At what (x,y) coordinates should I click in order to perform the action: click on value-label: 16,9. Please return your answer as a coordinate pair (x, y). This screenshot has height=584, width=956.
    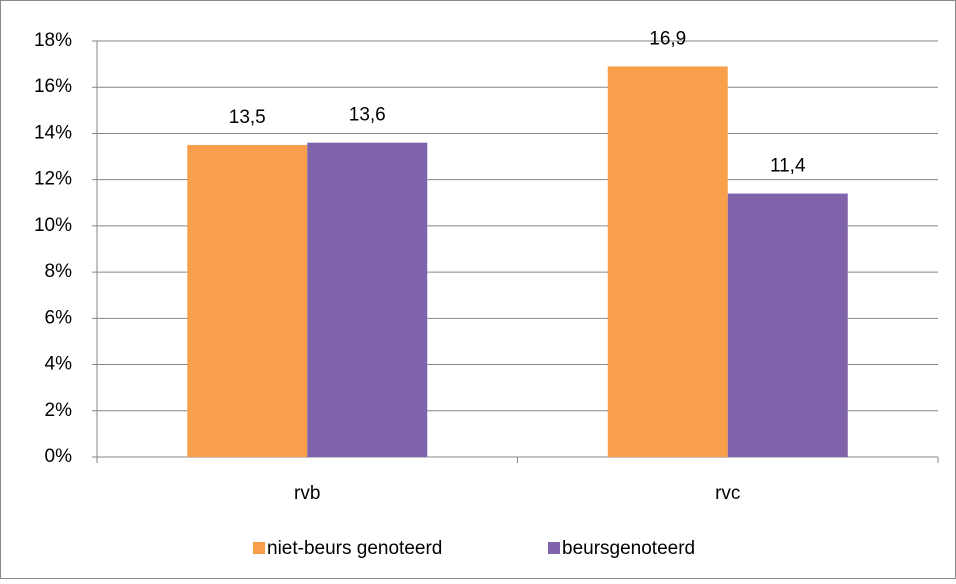
    Looking at the image, I should click on (667, 38).